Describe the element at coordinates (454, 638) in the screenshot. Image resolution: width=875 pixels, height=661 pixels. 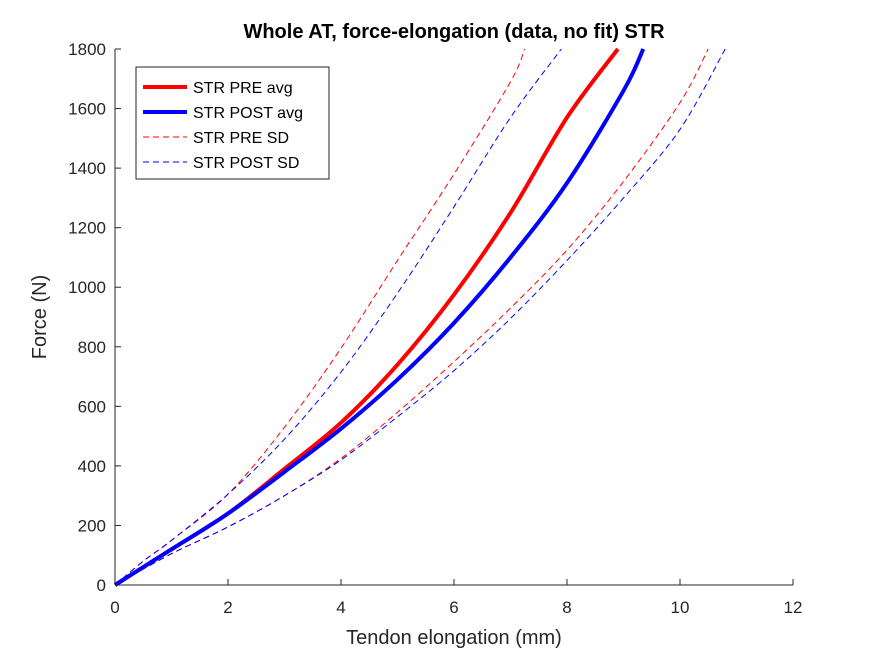
I see `x-axis-label: Tendon elongation (mm)` at that location.